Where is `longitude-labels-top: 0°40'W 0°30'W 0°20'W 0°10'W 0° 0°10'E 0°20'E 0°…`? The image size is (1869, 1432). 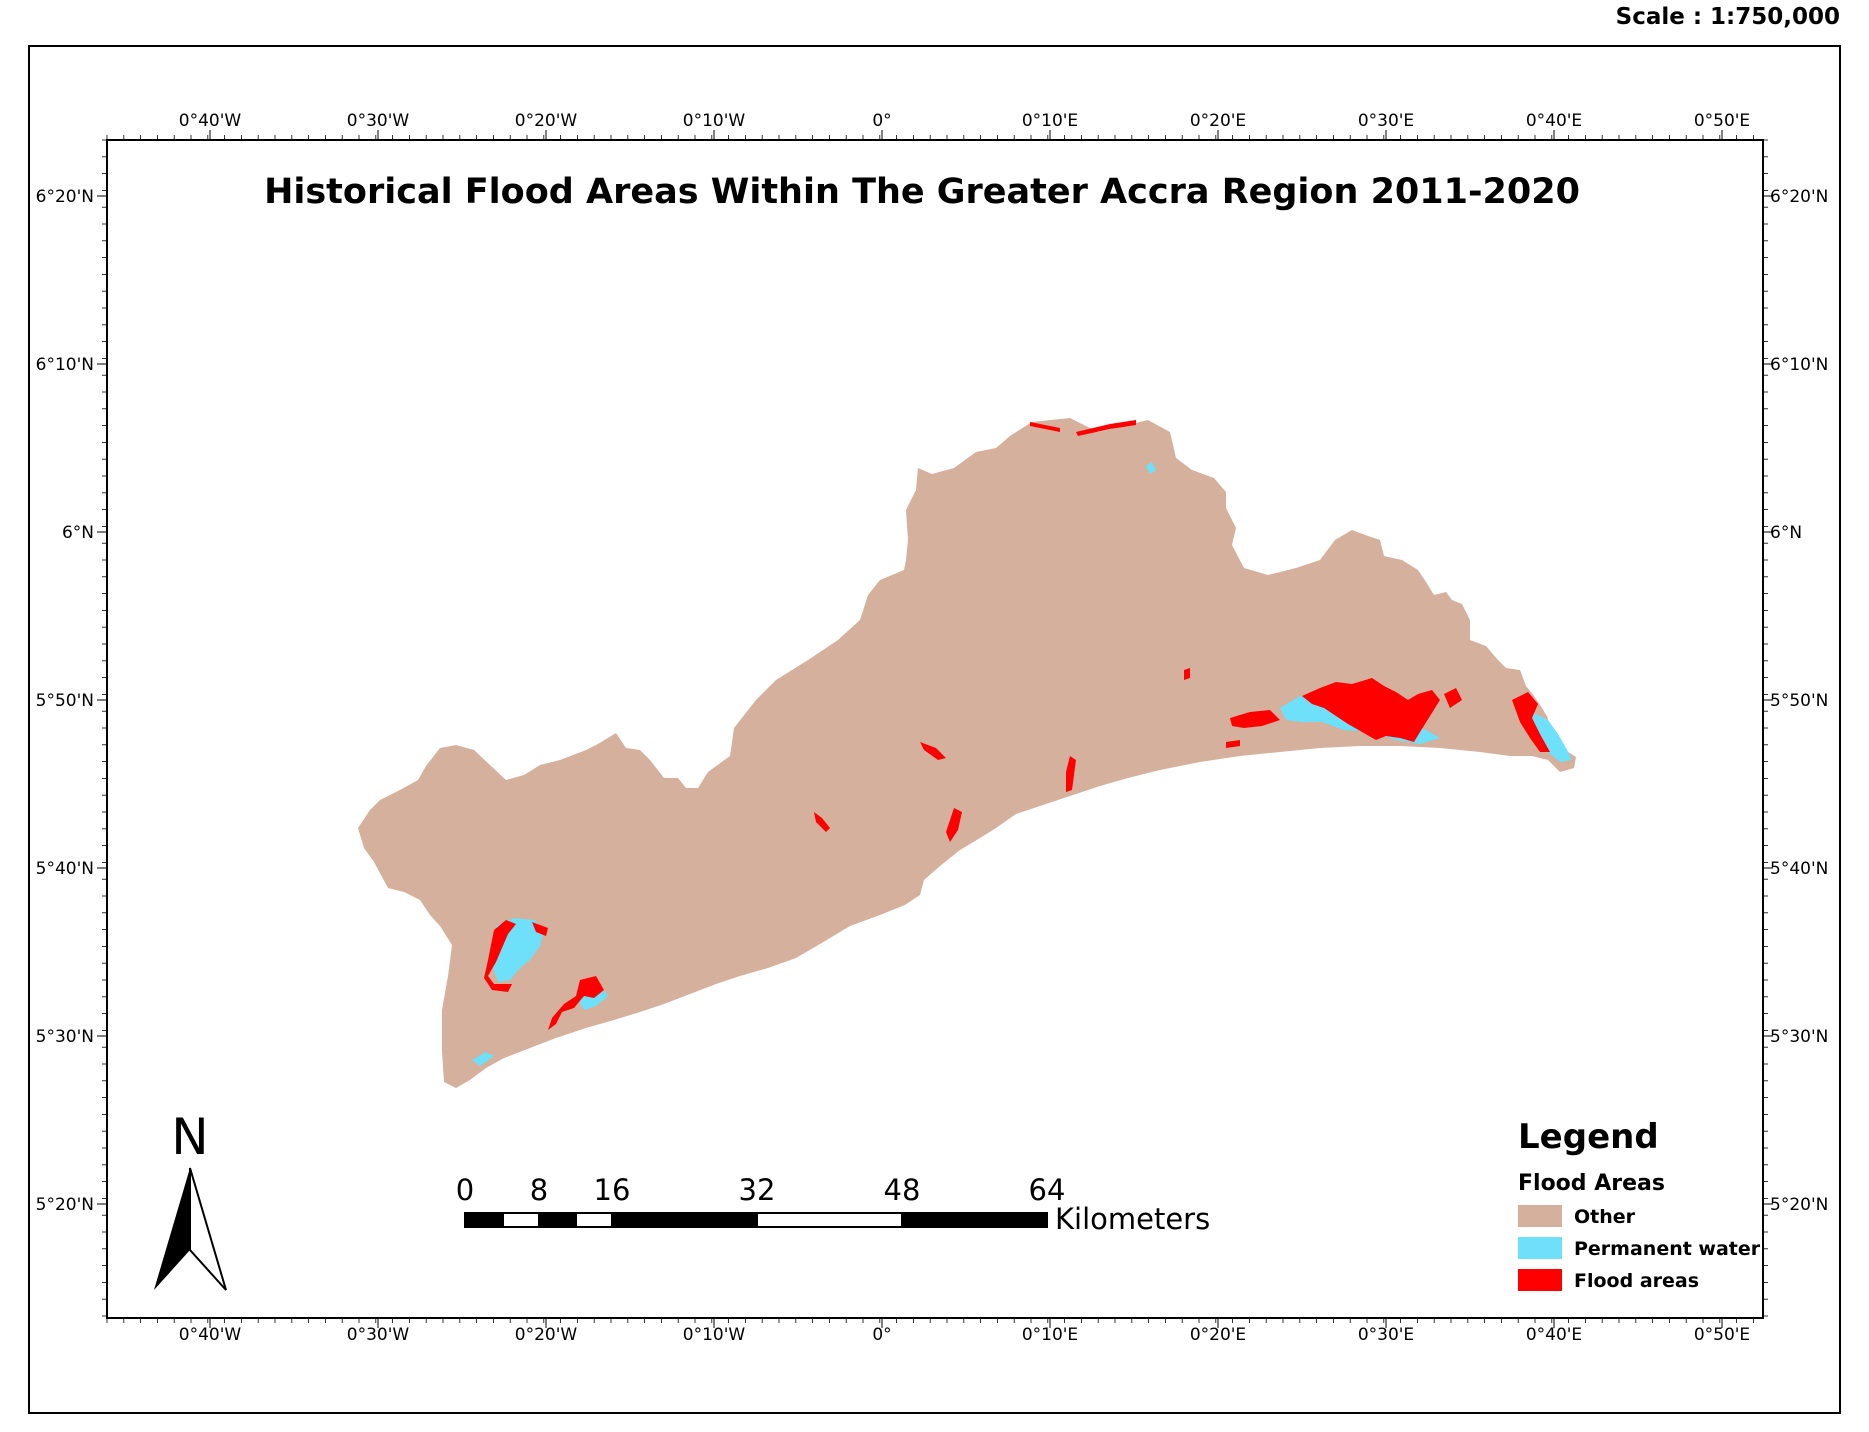 longitude-labels-top: 0°40'W 0°30'W 0°20'W 0°10'W 0° 0°10'E 0°20'E 0°… is located at coordinates (964, 121).